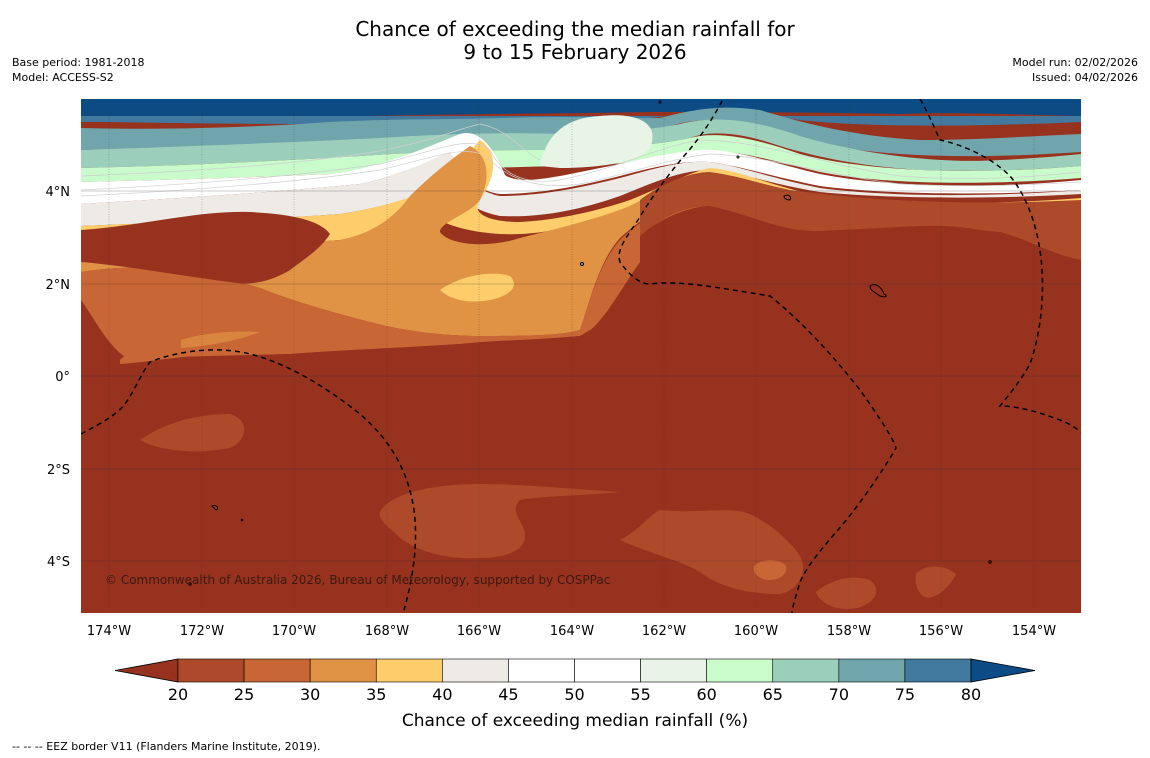 The image size is (1150, 758). I want to click on colorbar-extend-high, so click(1003, 670).